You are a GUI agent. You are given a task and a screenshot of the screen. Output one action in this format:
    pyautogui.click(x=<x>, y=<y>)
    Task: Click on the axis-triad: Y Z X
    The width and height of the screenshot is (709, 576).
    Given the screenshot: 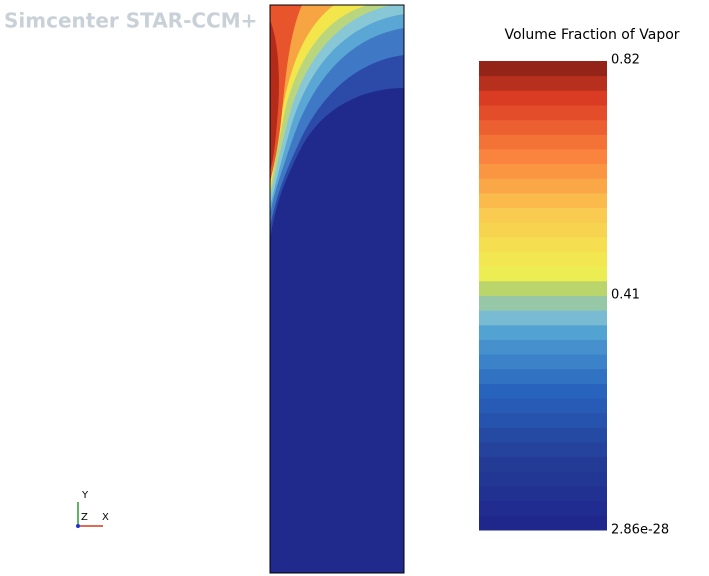 What is the action you would take?
    pyautogui.click(x=92, y=509)
    